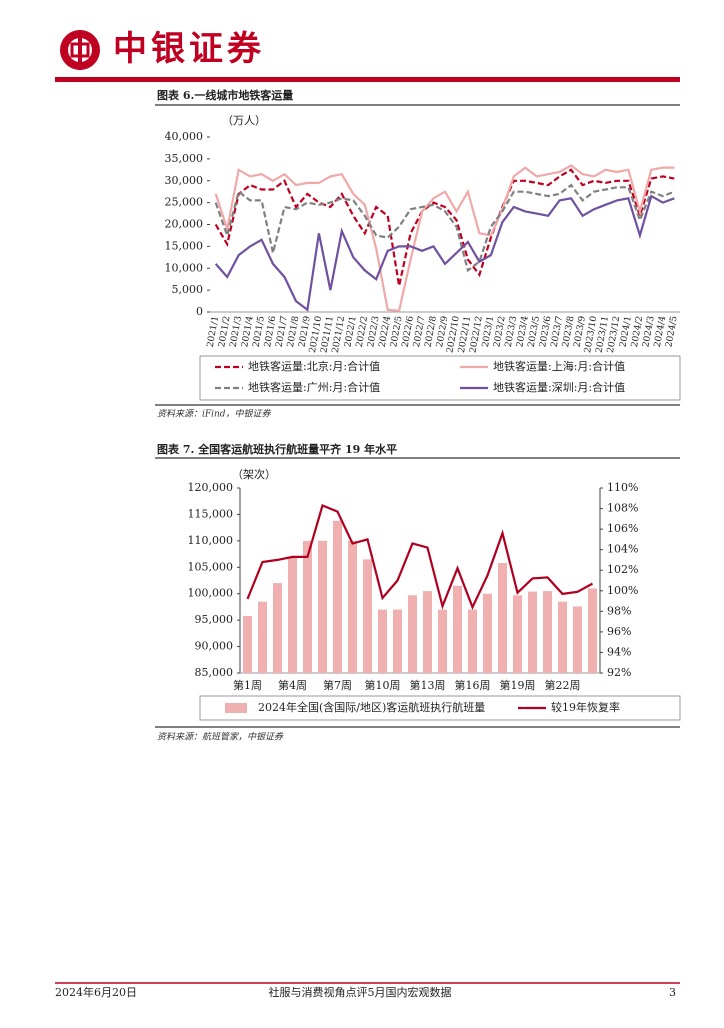 The width and height of the screenshot is (724, 1028). I want to click on x-tick-label: 第7周, so click(337, 685).